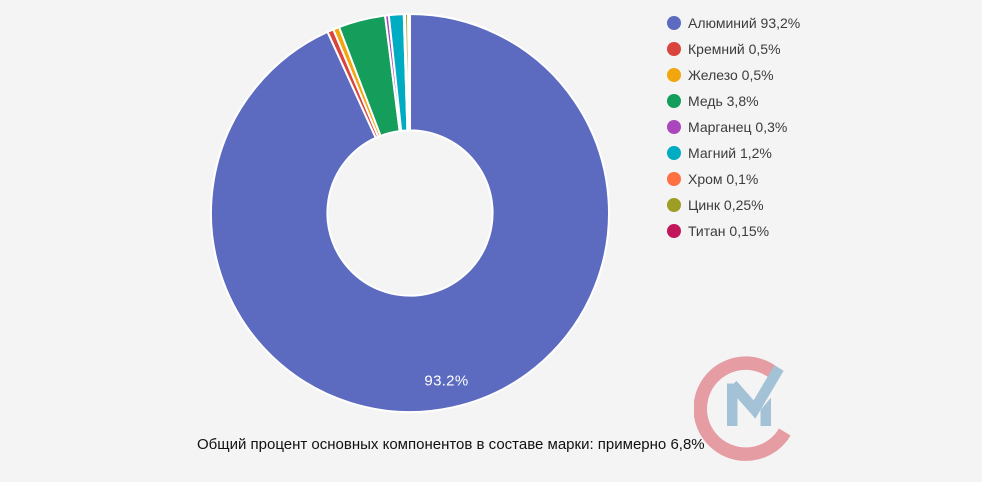 The image size is (982, 482). I want to click on legend-item-aluminium: Алюминий 93,2%, so click(733, 23).